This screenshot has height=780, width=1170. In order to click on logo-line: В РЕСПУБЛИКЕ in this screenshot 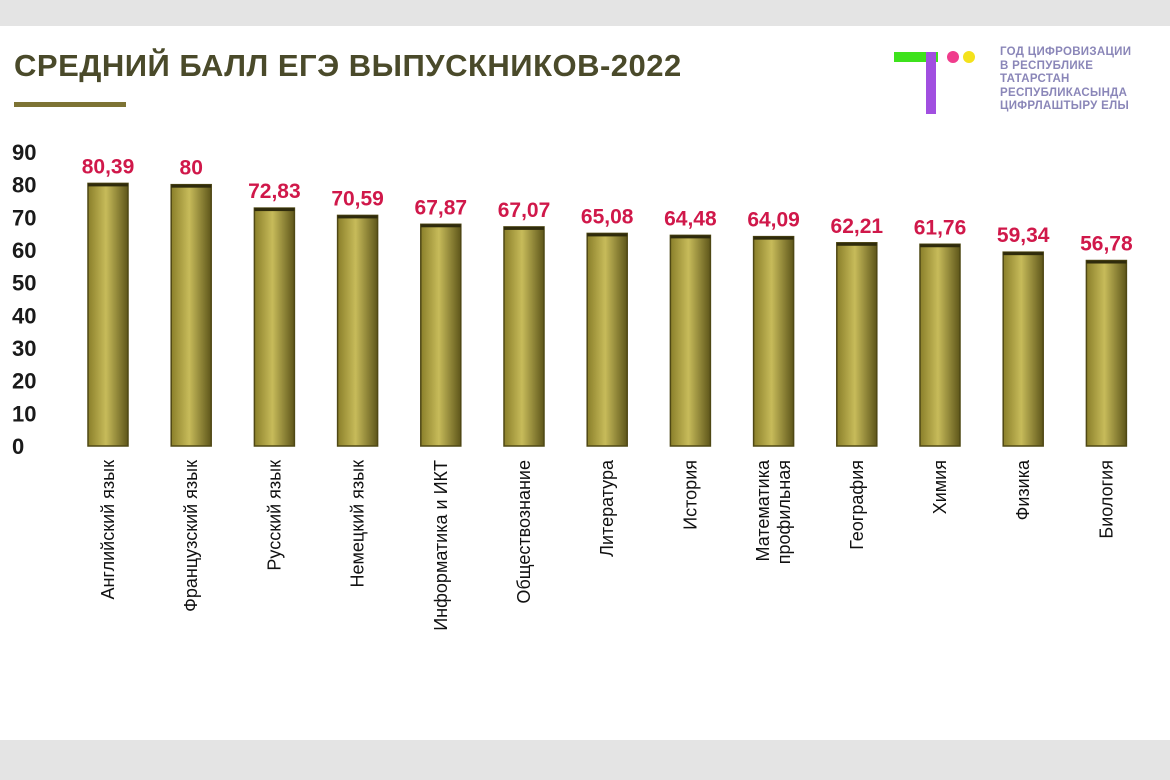, I will do `click(1047, 65)`.